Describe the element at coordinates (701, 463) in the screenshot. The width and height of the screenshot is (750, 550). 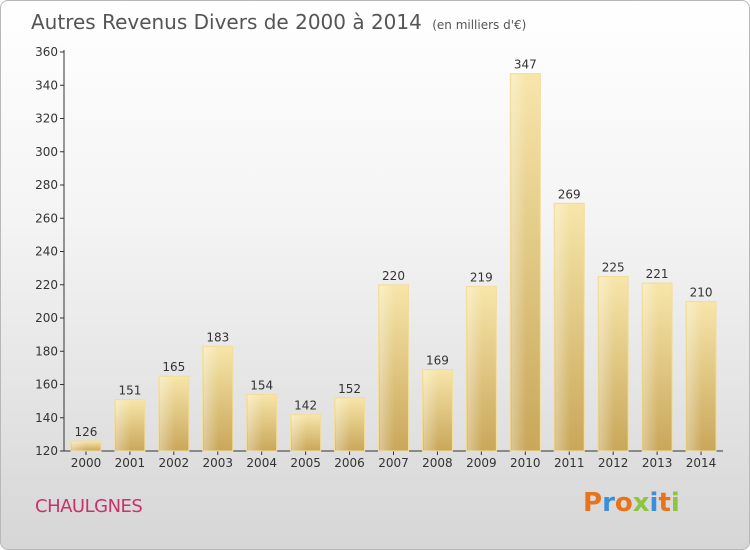
I see `x-tick-label: 2014` at that location.